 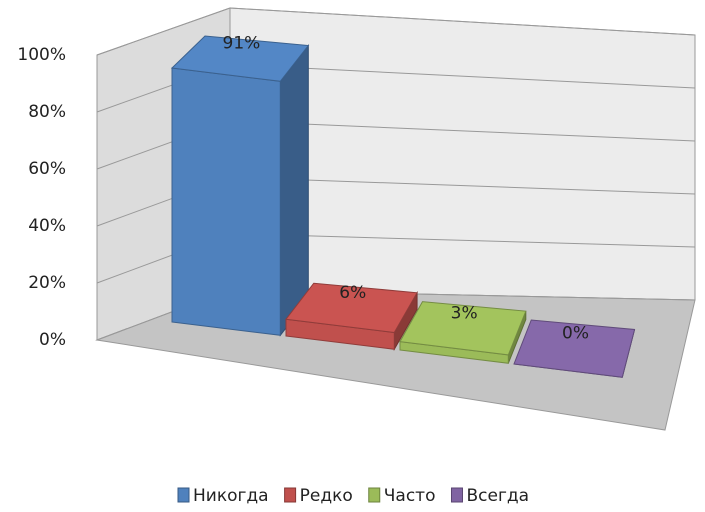 I want to click on y-tick-label: 80%, so click(x=47, y=112).